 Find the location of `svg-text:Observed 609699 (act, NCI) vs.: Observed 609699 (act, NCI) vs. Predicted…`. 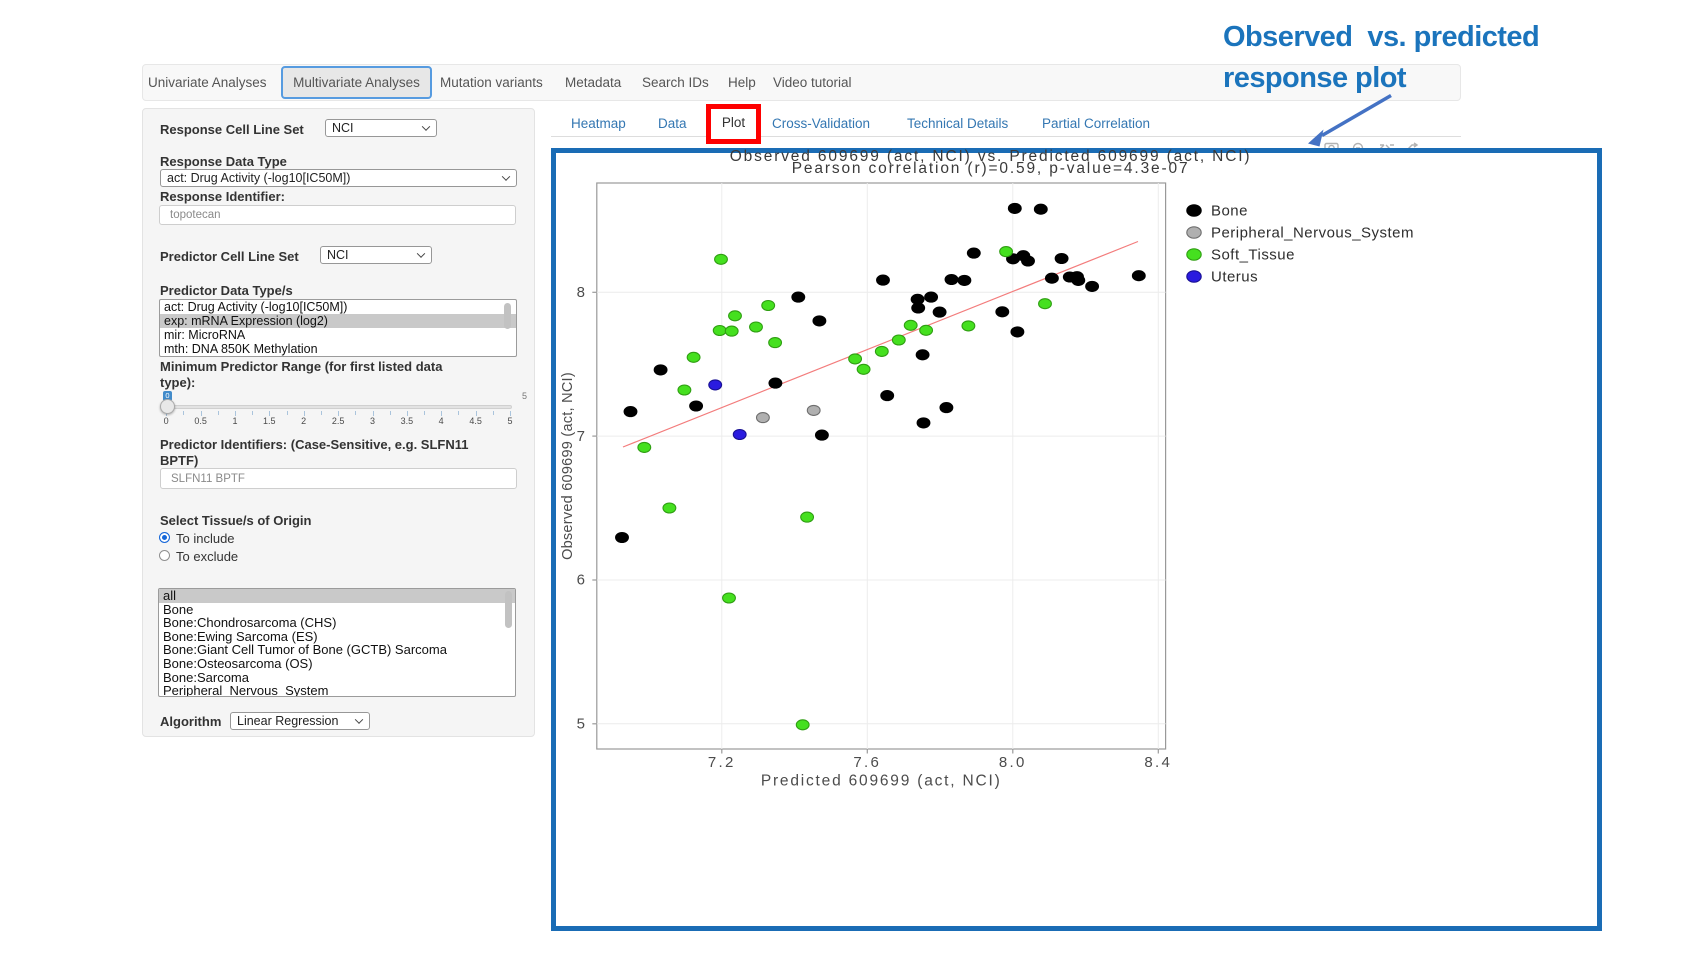

svg-text:Observed 609699 (act, NCI) vs.: Observed 609699 (act, NCI) vs. Predicted… is located at coordinates (991, 156).